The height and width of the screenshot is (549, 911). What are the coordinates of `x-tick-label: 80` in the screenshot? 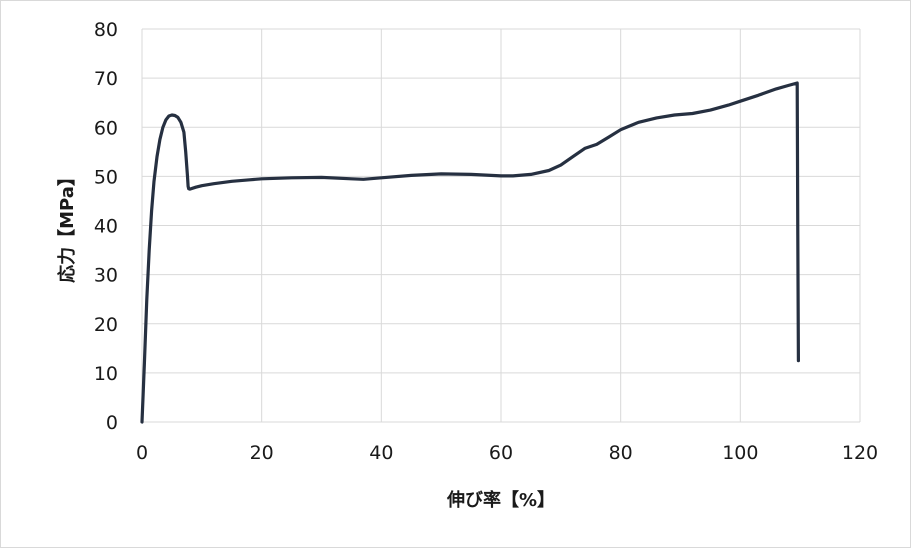 It's located at (621, 453).